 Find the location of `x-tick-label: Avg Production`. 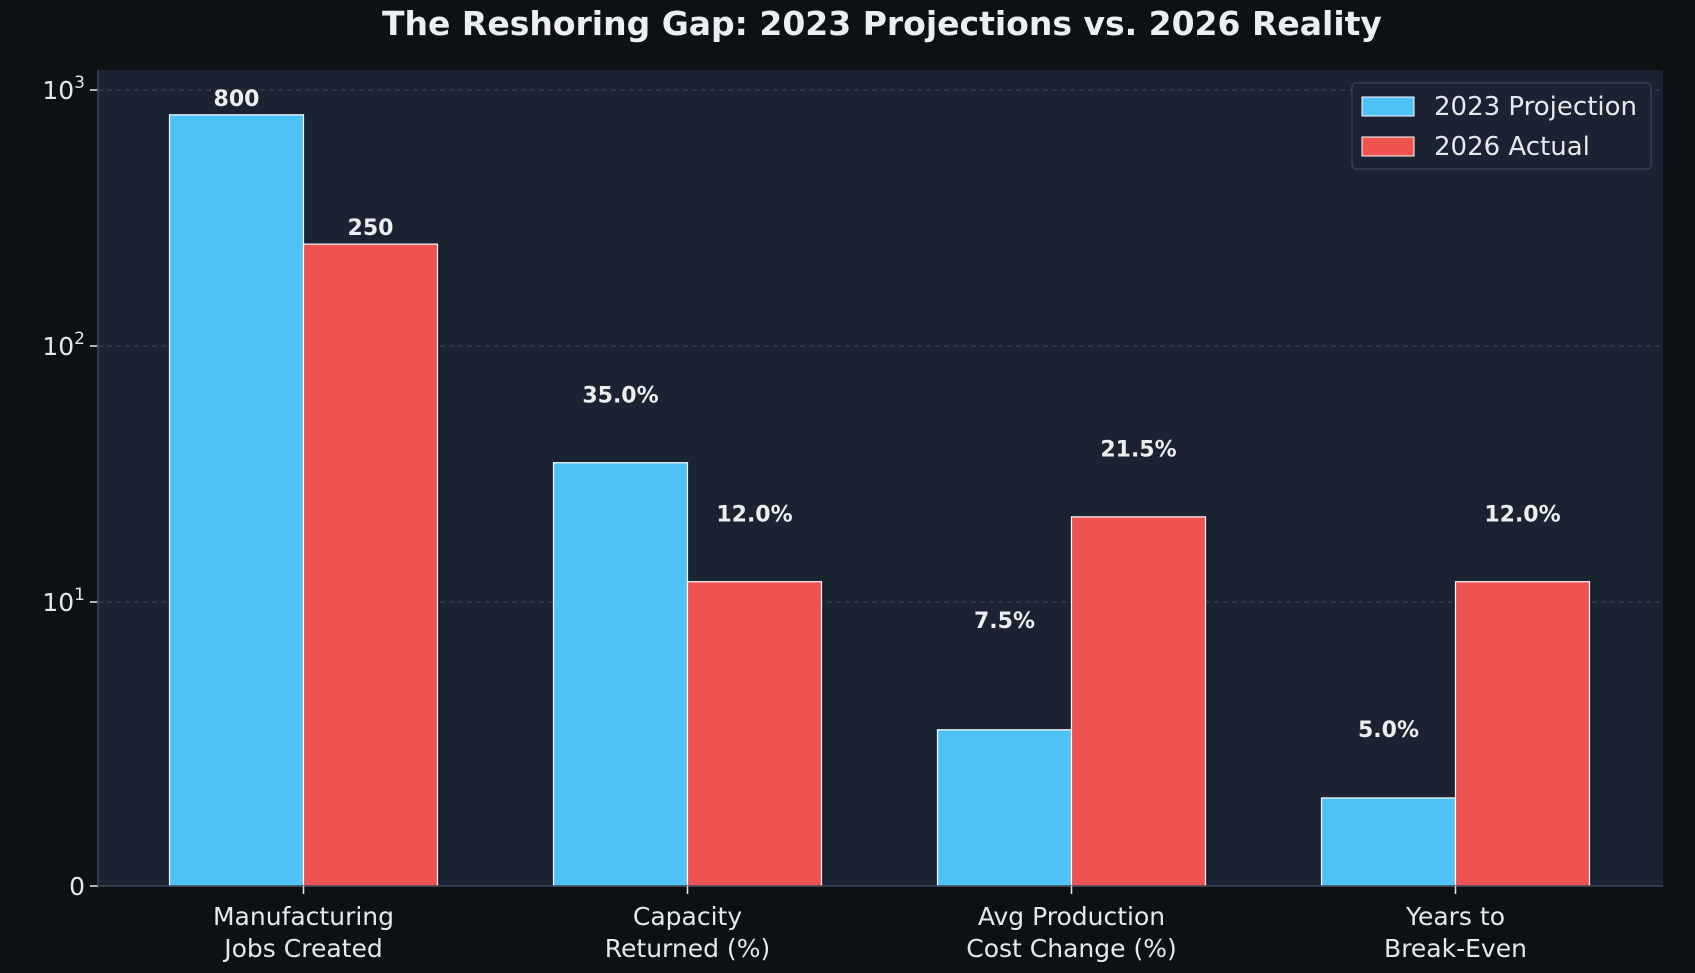

x-tick-label: Avg Production is located at coordinates (1071, 916).